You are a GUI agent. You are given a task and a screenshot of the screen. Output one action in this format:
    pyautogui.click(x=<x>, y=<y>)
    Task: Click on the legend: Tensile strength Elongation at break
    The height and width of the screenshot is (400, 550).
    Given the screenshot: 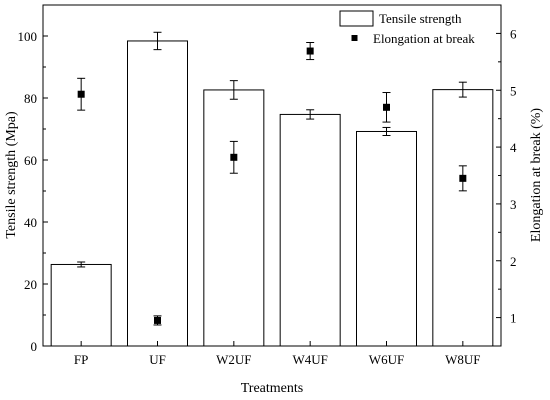 What is the action you would take?
    pyautogui.click(x=407, y=28)
    